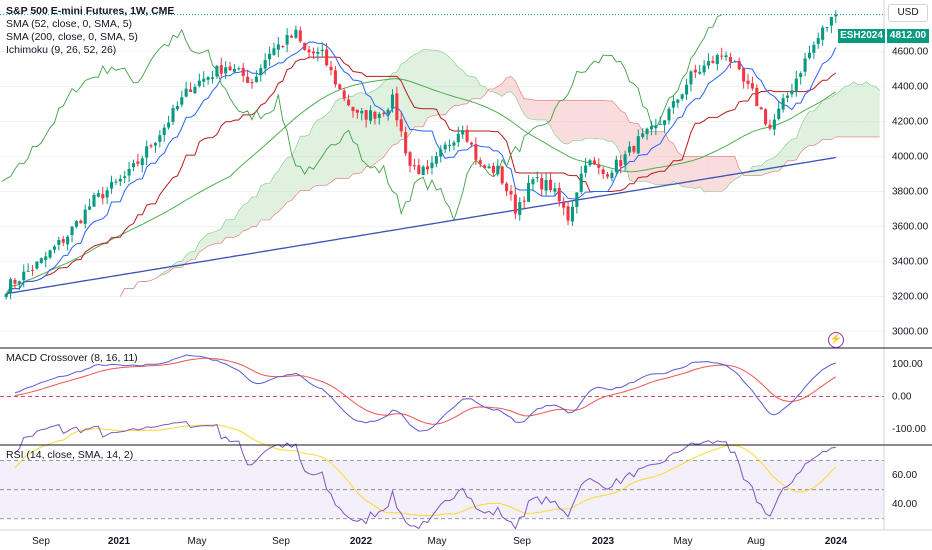 The height and width of the screenshot is (550, 932). I want to click on price-tick-label: 3800.00, so click(910, 191).